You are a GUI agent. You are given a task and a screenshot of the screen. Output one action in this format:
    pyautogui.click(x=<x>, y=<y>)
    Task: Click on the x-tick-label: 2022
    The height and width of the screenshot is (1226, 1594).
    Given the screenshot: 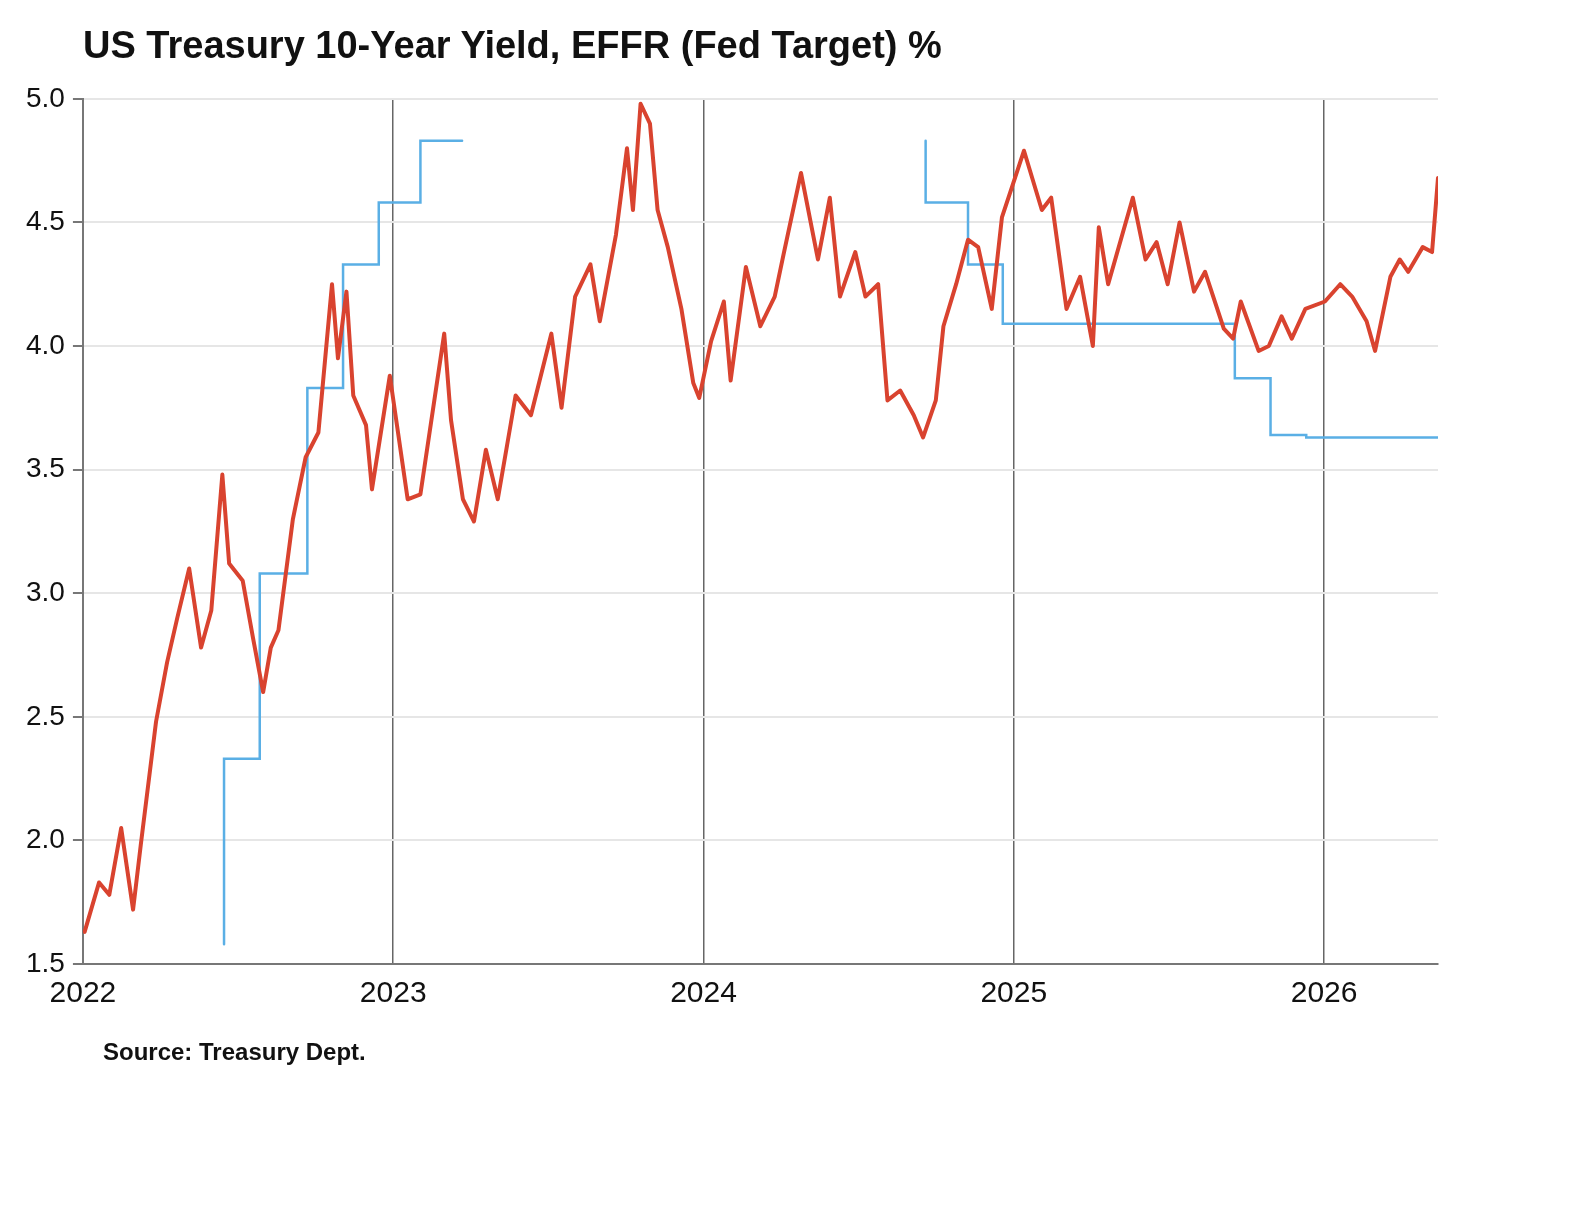 What is the action you would take?
    pyautogui.click(x=83, y=992)
    